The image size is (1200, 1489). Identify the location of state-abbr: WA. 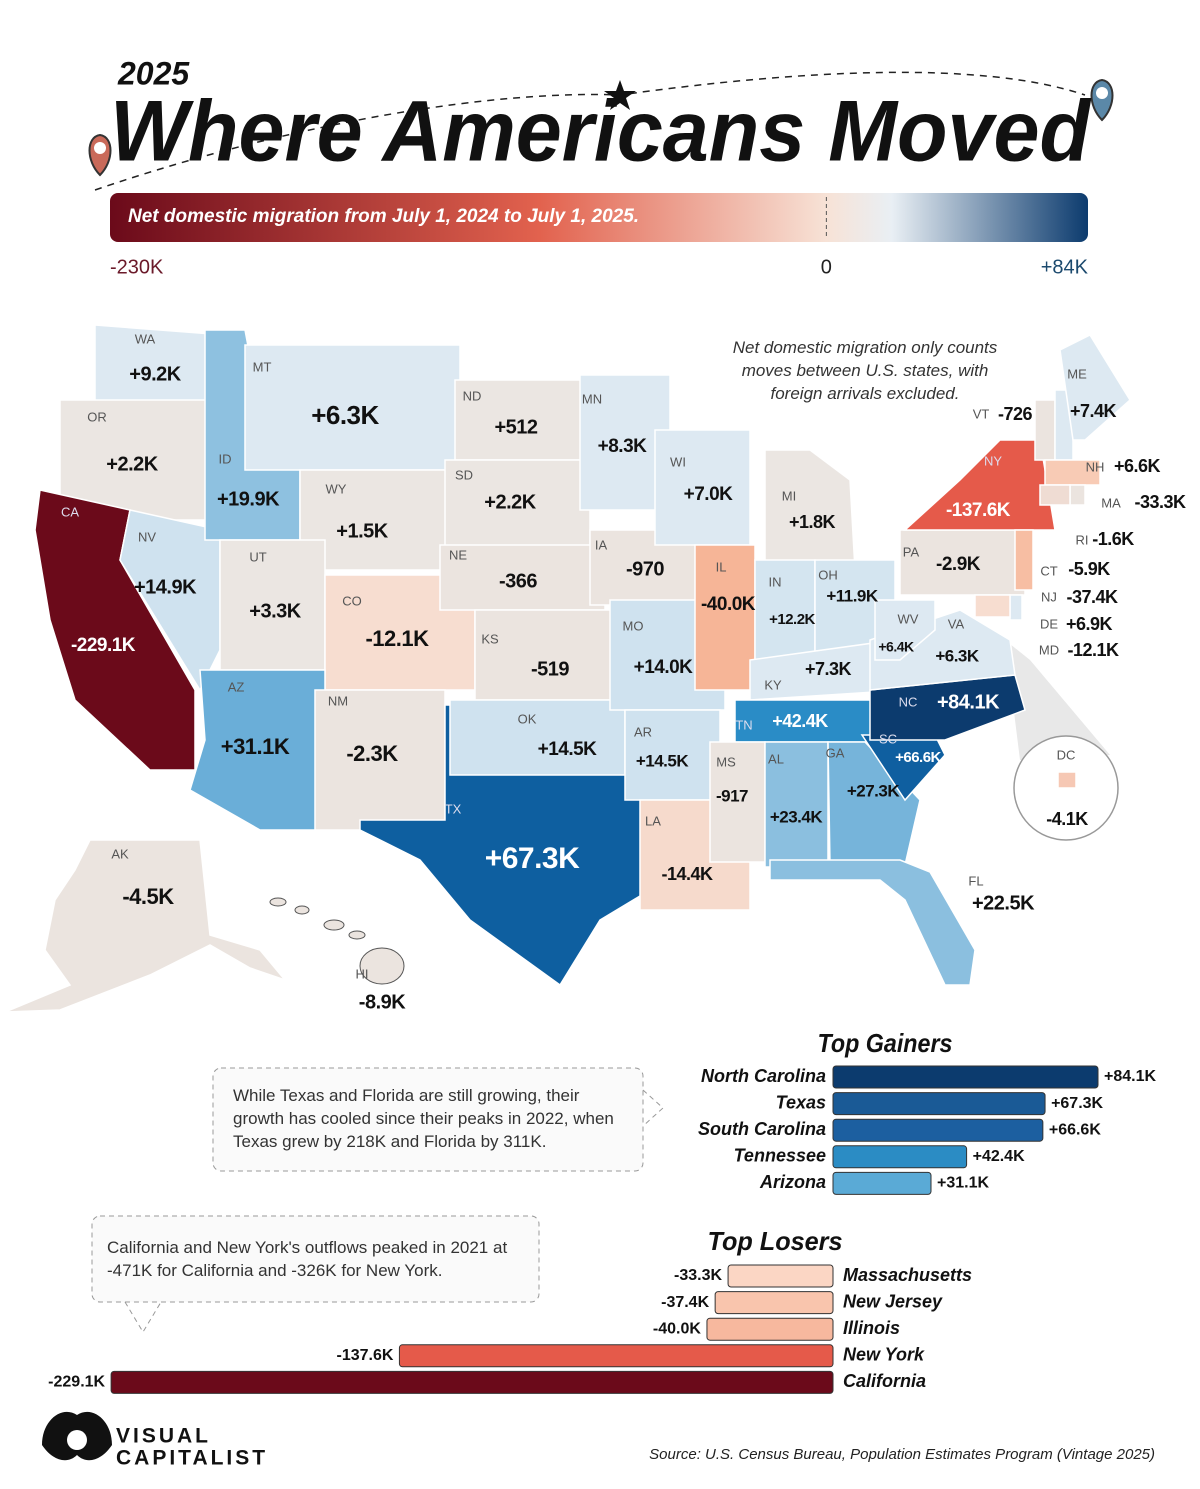
(145, 338).